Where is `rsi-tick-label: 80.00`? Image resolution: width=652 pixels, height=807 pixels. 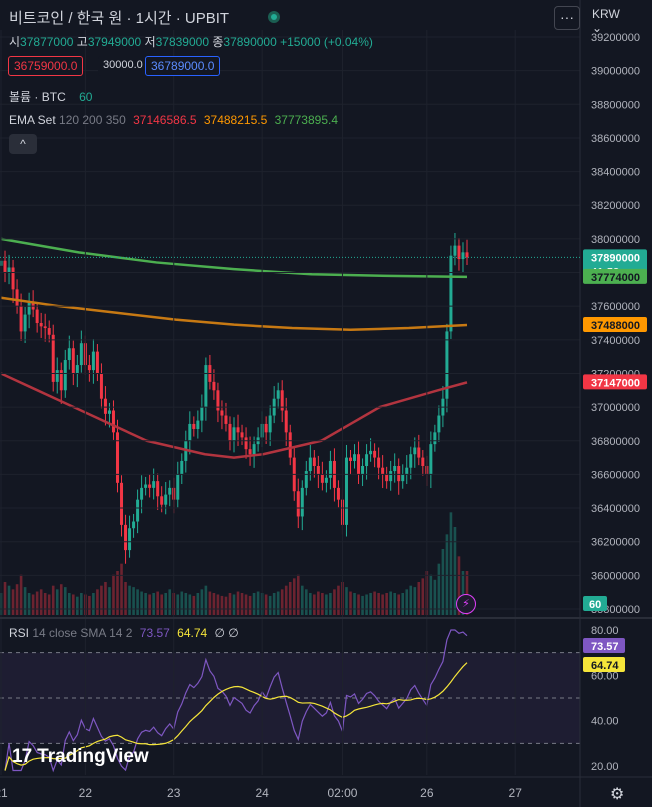 rsi-tick-label: 80.00 is located at coordinates (605, 631).